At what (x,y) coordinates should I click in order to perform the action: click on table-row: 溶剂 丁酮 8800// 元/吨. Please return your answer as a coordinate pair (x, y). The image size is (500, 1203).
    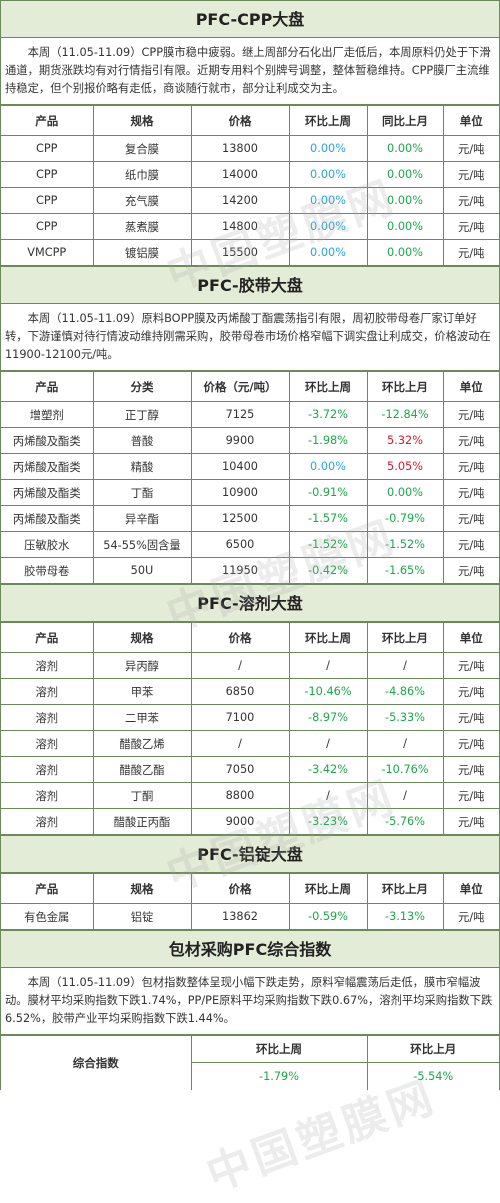
    Looking at the image, I should click on (250, 795).